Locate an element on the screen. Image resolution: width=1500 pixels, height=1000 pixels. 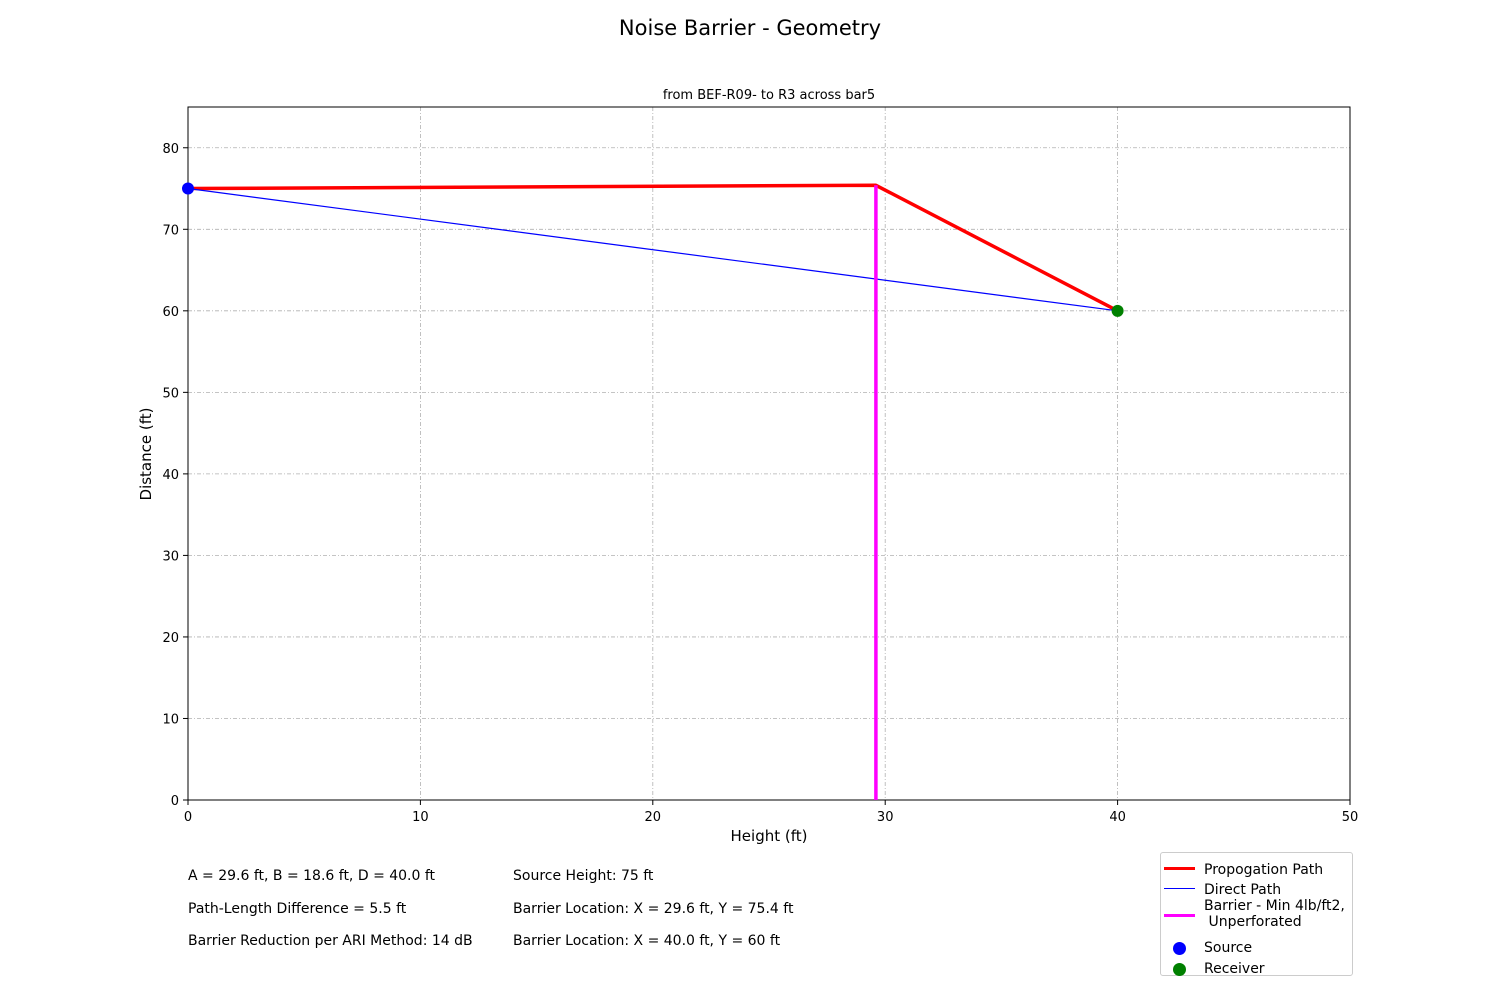
direct-line is located at coordinates (652, 249).